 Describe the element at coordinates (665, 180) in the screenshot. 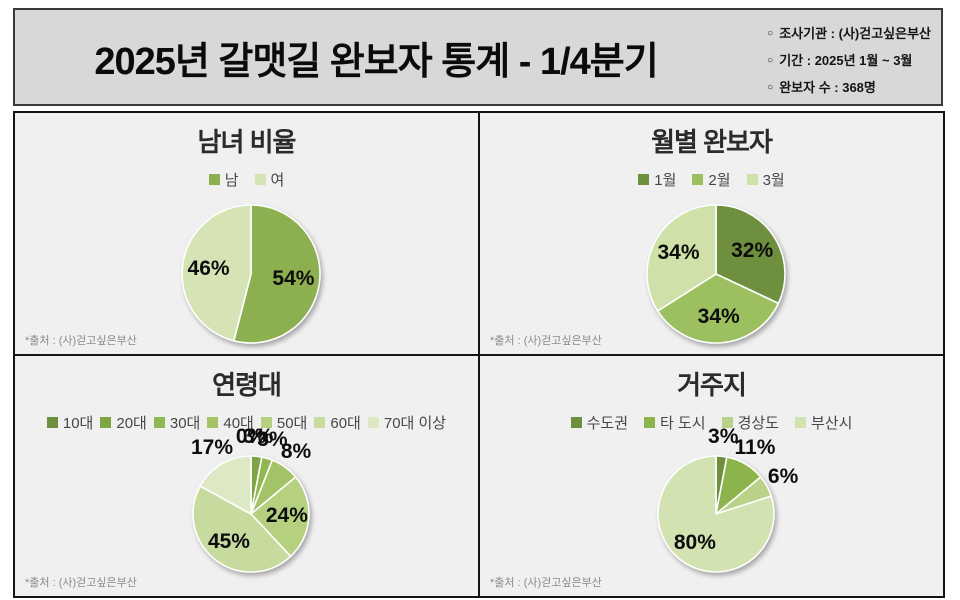

I see `legend-label: 1월` at that location.